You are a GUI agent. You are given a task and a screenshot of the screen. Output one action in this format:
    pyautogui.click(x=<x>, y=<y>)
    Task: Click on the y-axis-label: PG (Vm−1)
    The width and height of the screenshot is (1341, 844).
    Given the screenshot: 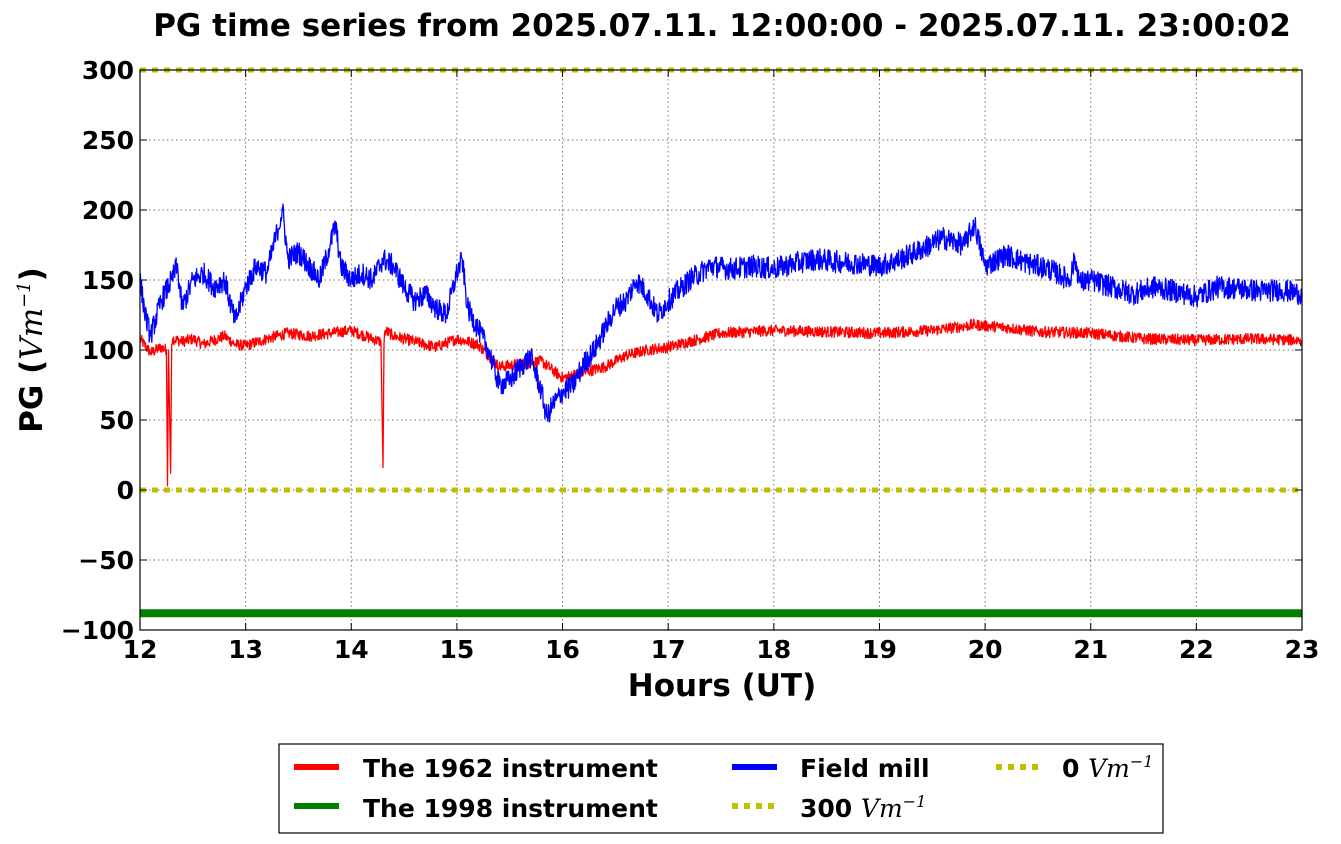 What is the action you would take?
    pyautogui.click(x=32, y=350)
    